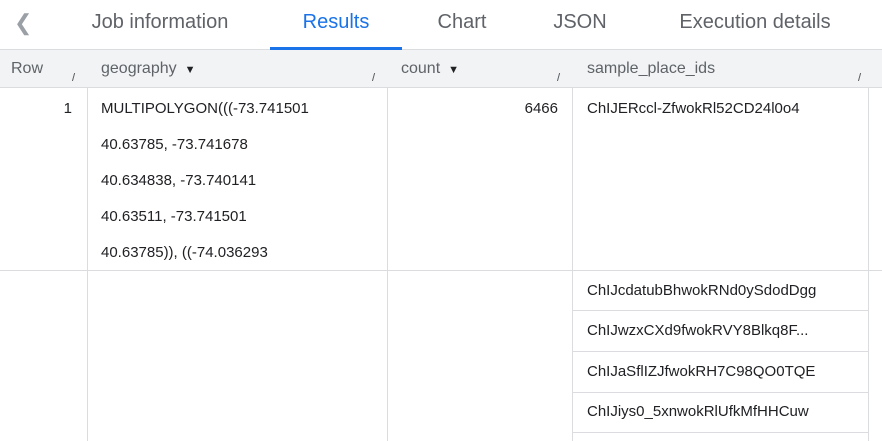 The image size is (882, 441). What do you see at coordinates (160, 22) in the screenshot?
I see `tab-job-information: Job information` at bounding box center [160, 22].